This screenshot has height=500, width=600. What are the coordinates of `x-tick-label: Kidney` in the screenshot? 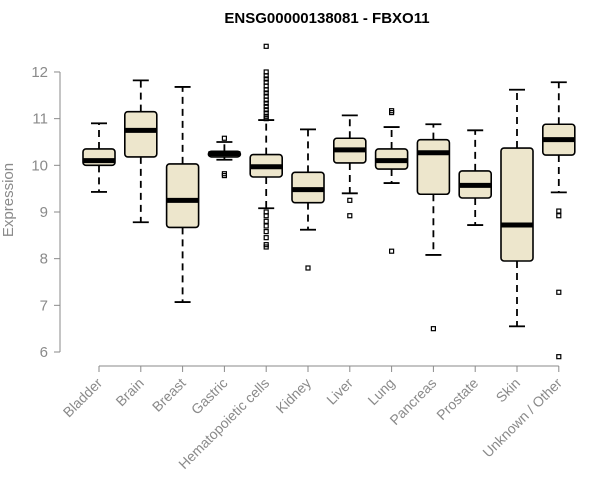 It's located at (294, 396).